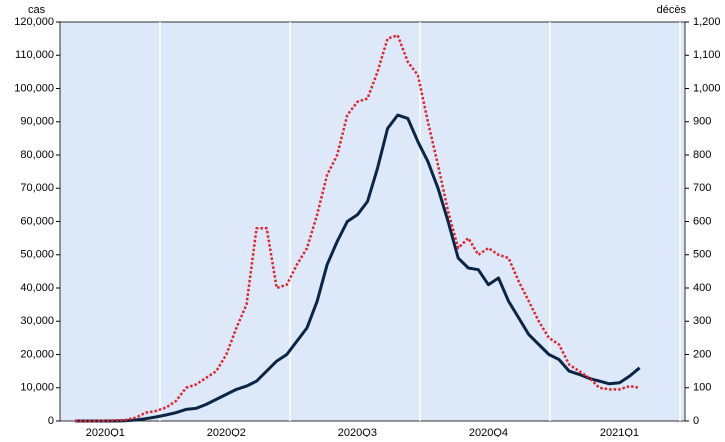  What do you see at coordinates (702, 122) in the screenshot?
I see `y2-tick-label: 900` at bounding box center [702, 122].